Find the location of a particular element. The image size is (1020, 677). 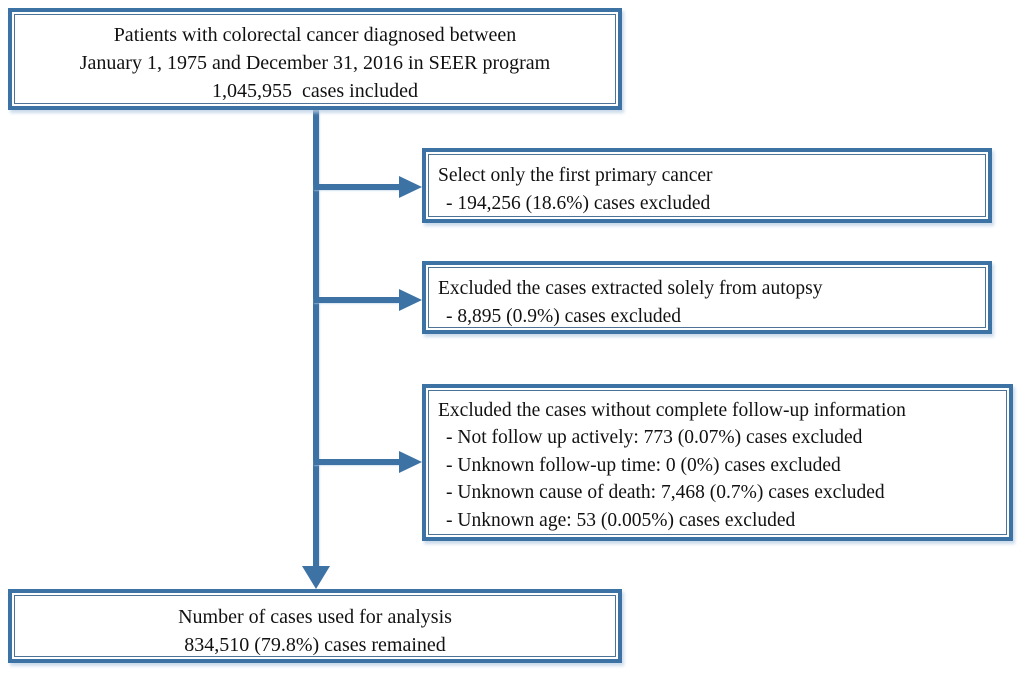

source-line: 1,045,955 cases included is located at coordinates (315, 91).